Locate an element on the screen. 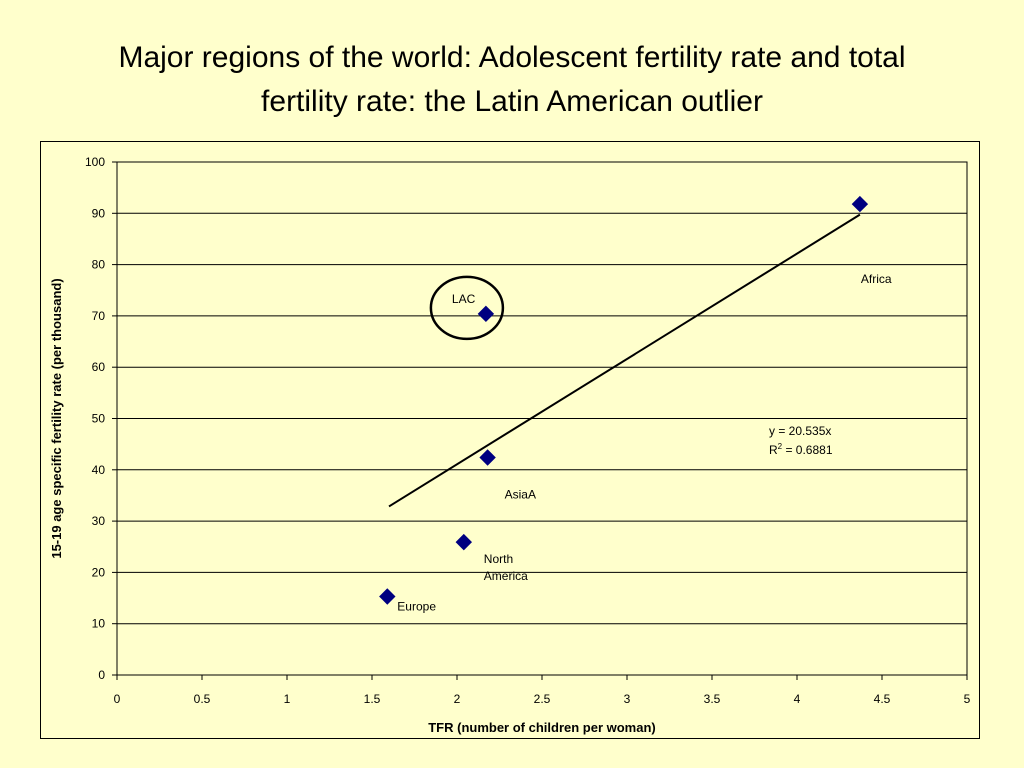 The image size is (1024, 768). x-tick-label: 4.5 is located at coordinates (882, 699).